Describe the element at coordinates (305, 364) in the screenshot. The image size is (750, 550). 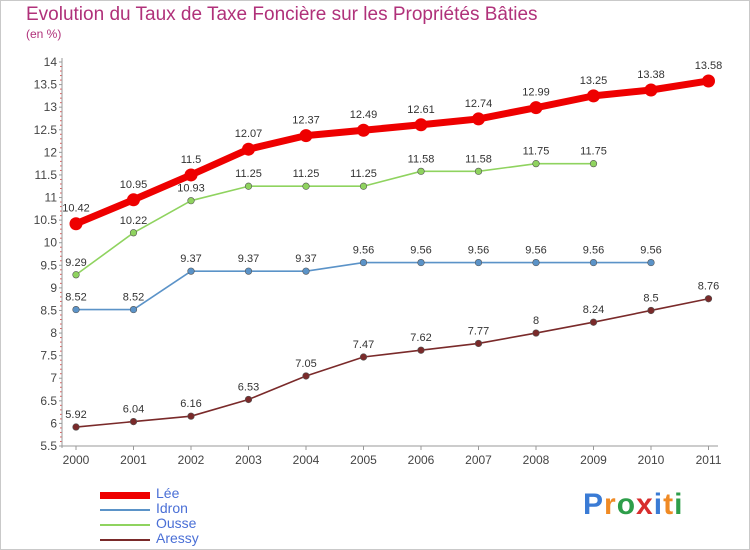
I see `data-label-aressy: 7.05` at that location.